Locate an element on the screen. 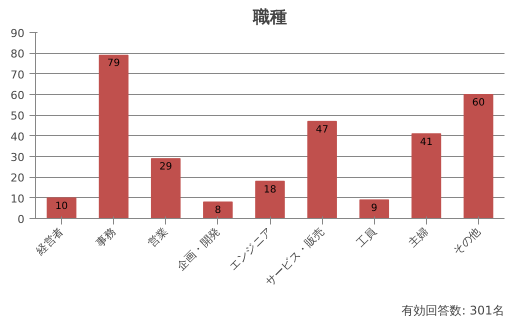 Image resolution: width=520 pixels, height=326 pixels. data-label: 10 is located at coordinates (61, 206).